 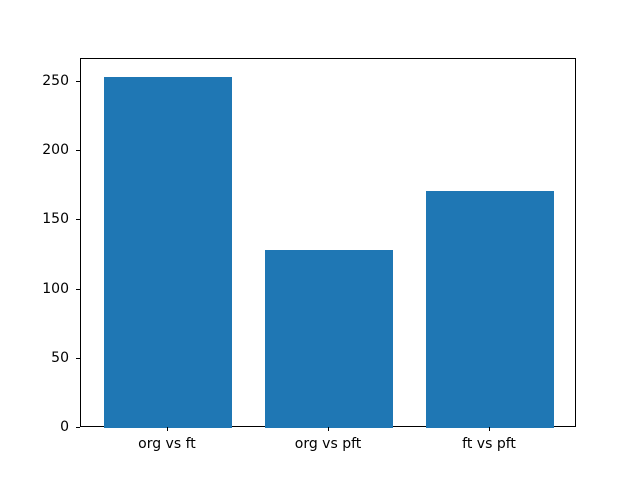 I want to click on y-tick-label: 50, so click(x=60, y=357).